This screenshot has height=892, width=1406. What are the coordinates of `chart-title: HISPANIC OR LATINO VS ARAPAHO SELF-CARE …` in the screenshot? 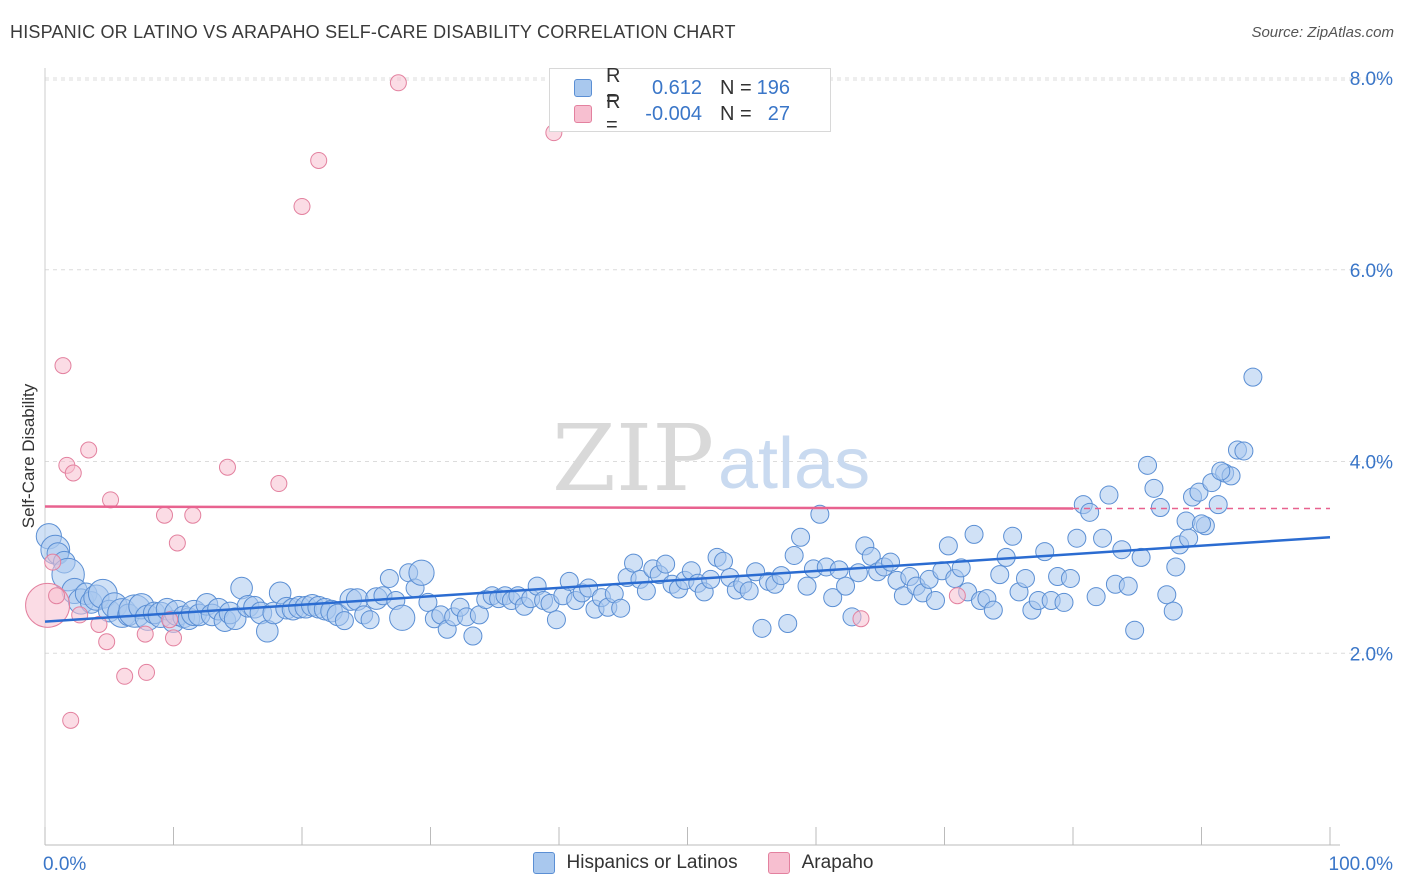 It's located at (373, 32).